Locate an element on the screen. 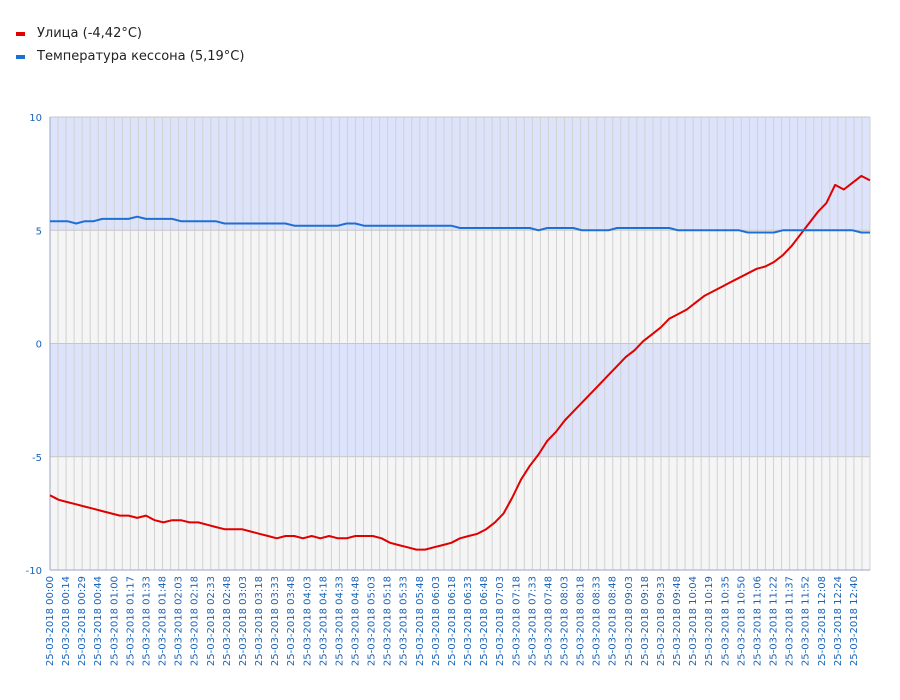  x-tick-label: 25-03-2018 08:33 is located at coordinates (597, 621).